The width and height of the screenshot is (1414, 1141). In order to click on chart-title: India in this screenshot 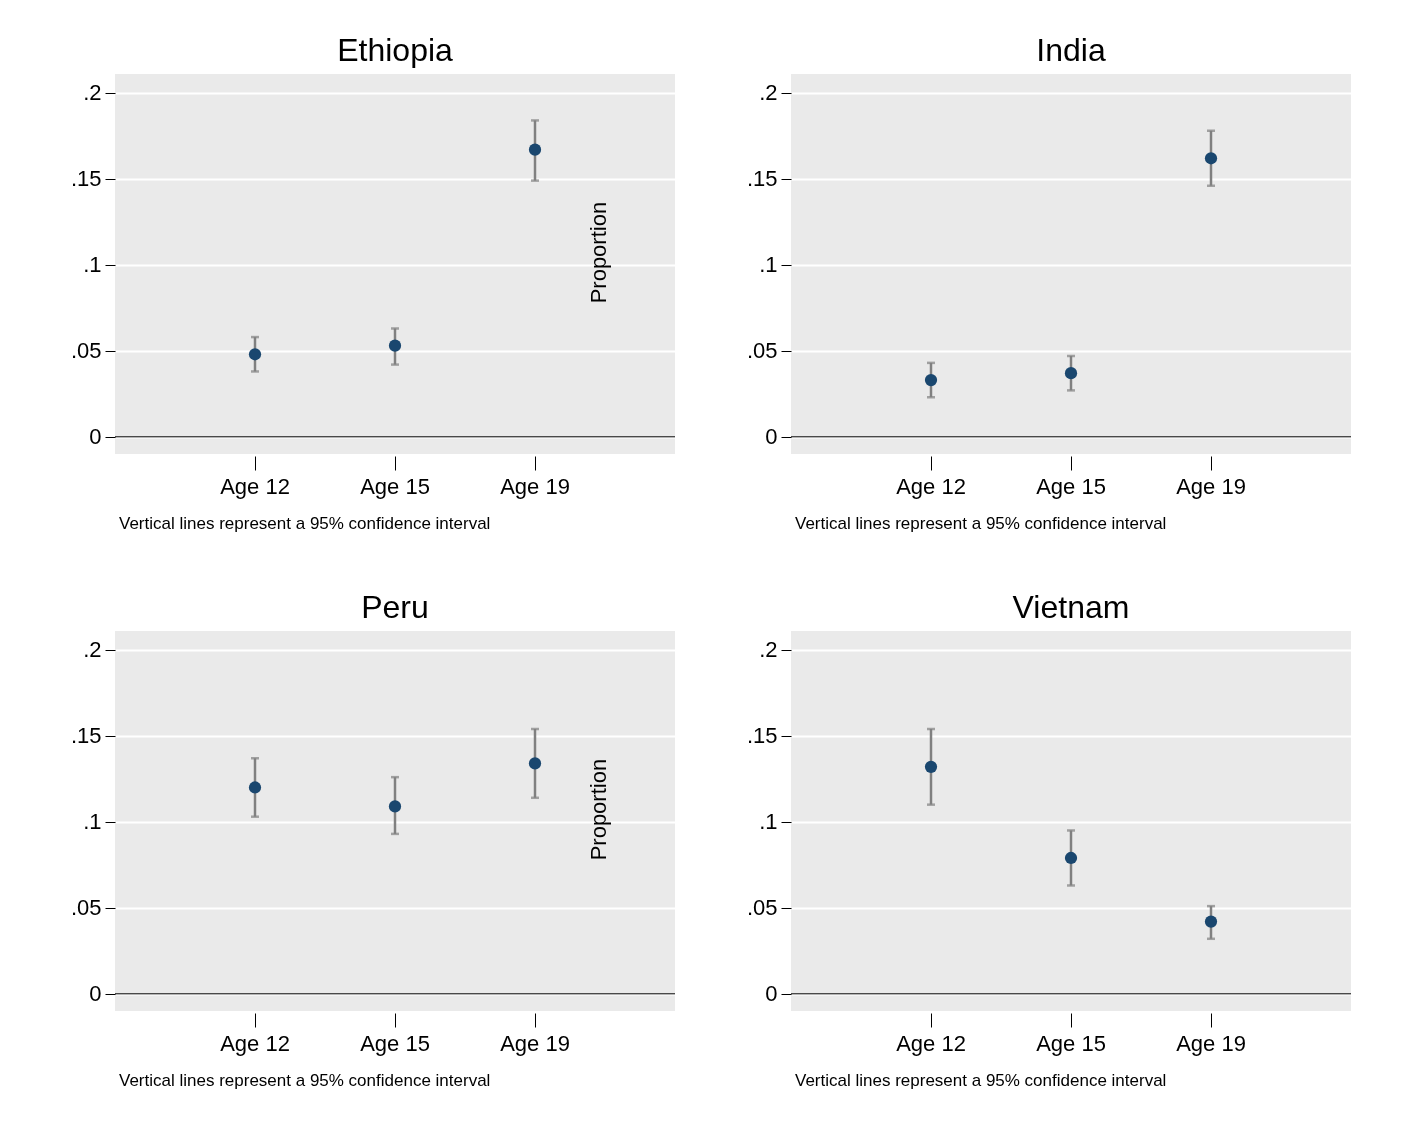, I will do `click(1071, 50)`.